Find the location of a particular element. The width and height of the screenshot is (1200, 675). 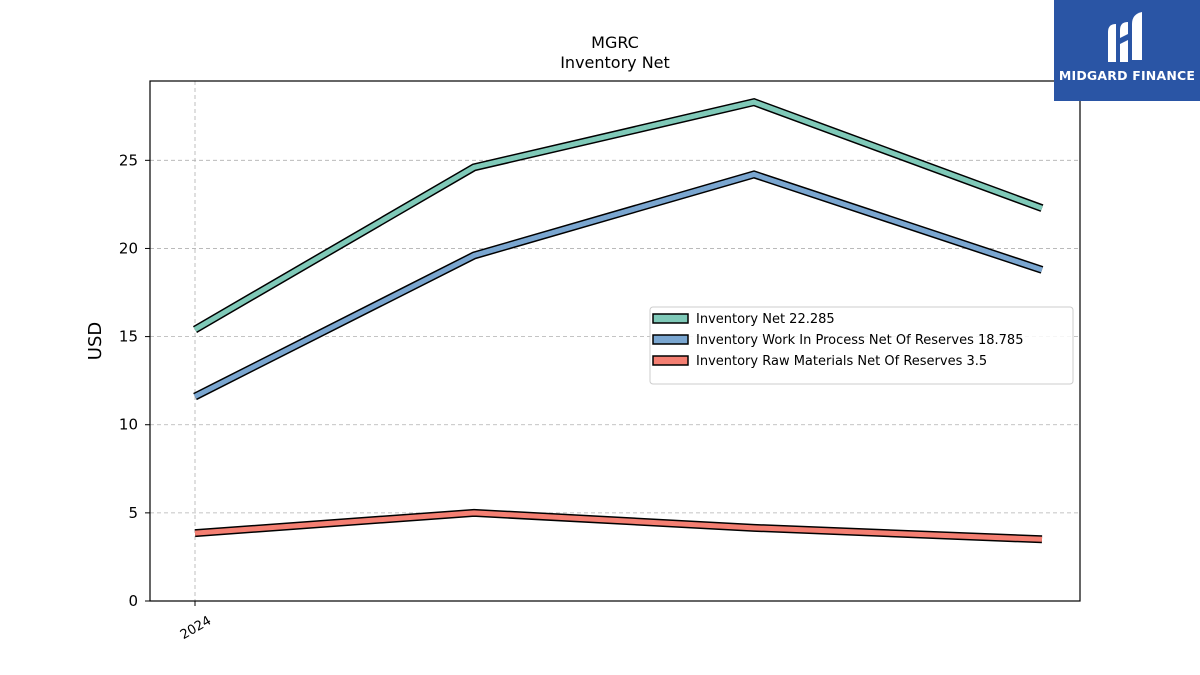

chart-title: MGRC is located at coordinates (615, 42).